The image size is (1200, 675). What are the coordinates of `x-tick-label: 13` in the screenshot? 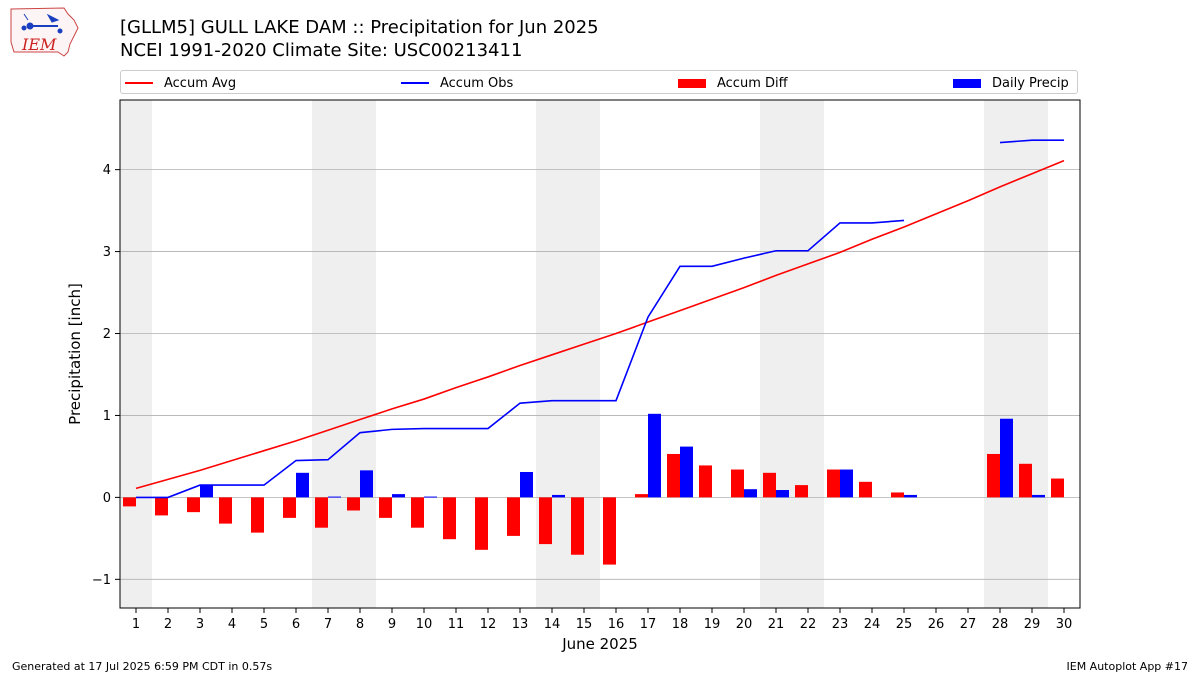 It's located at (520, 624).